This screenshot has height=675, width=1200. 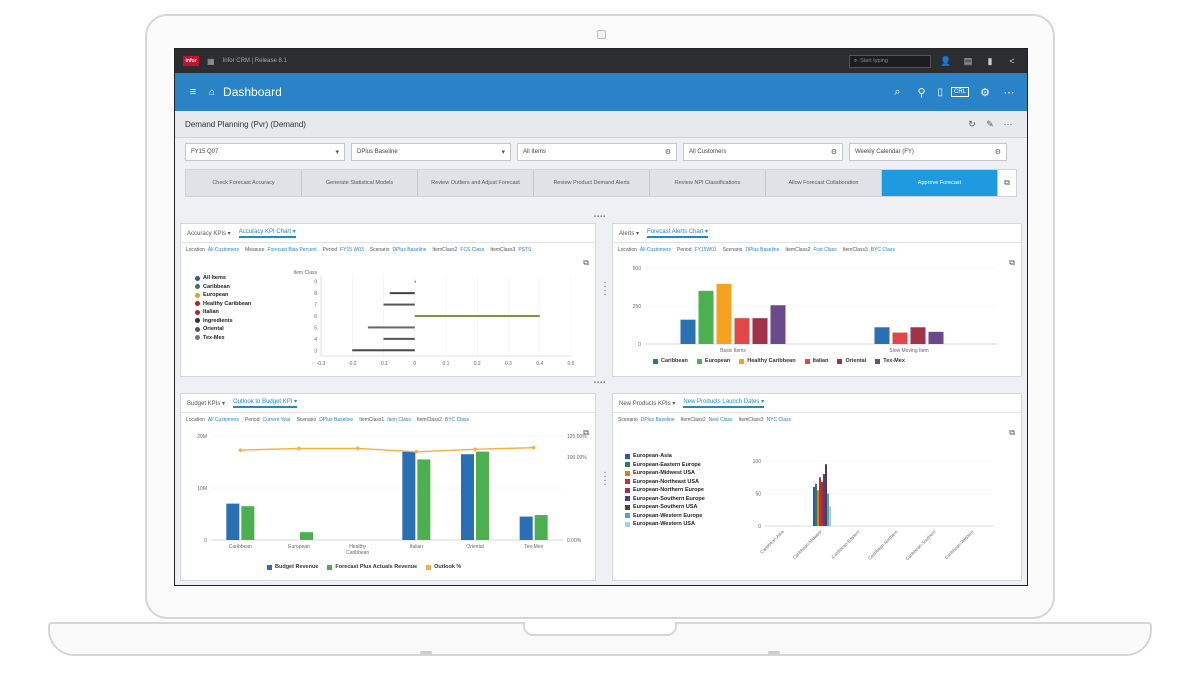 What do you see at coordinates (665, 473) in the screenshot?
I see `legend-item: European-Midwest USA` at bounding box center [665, 473].